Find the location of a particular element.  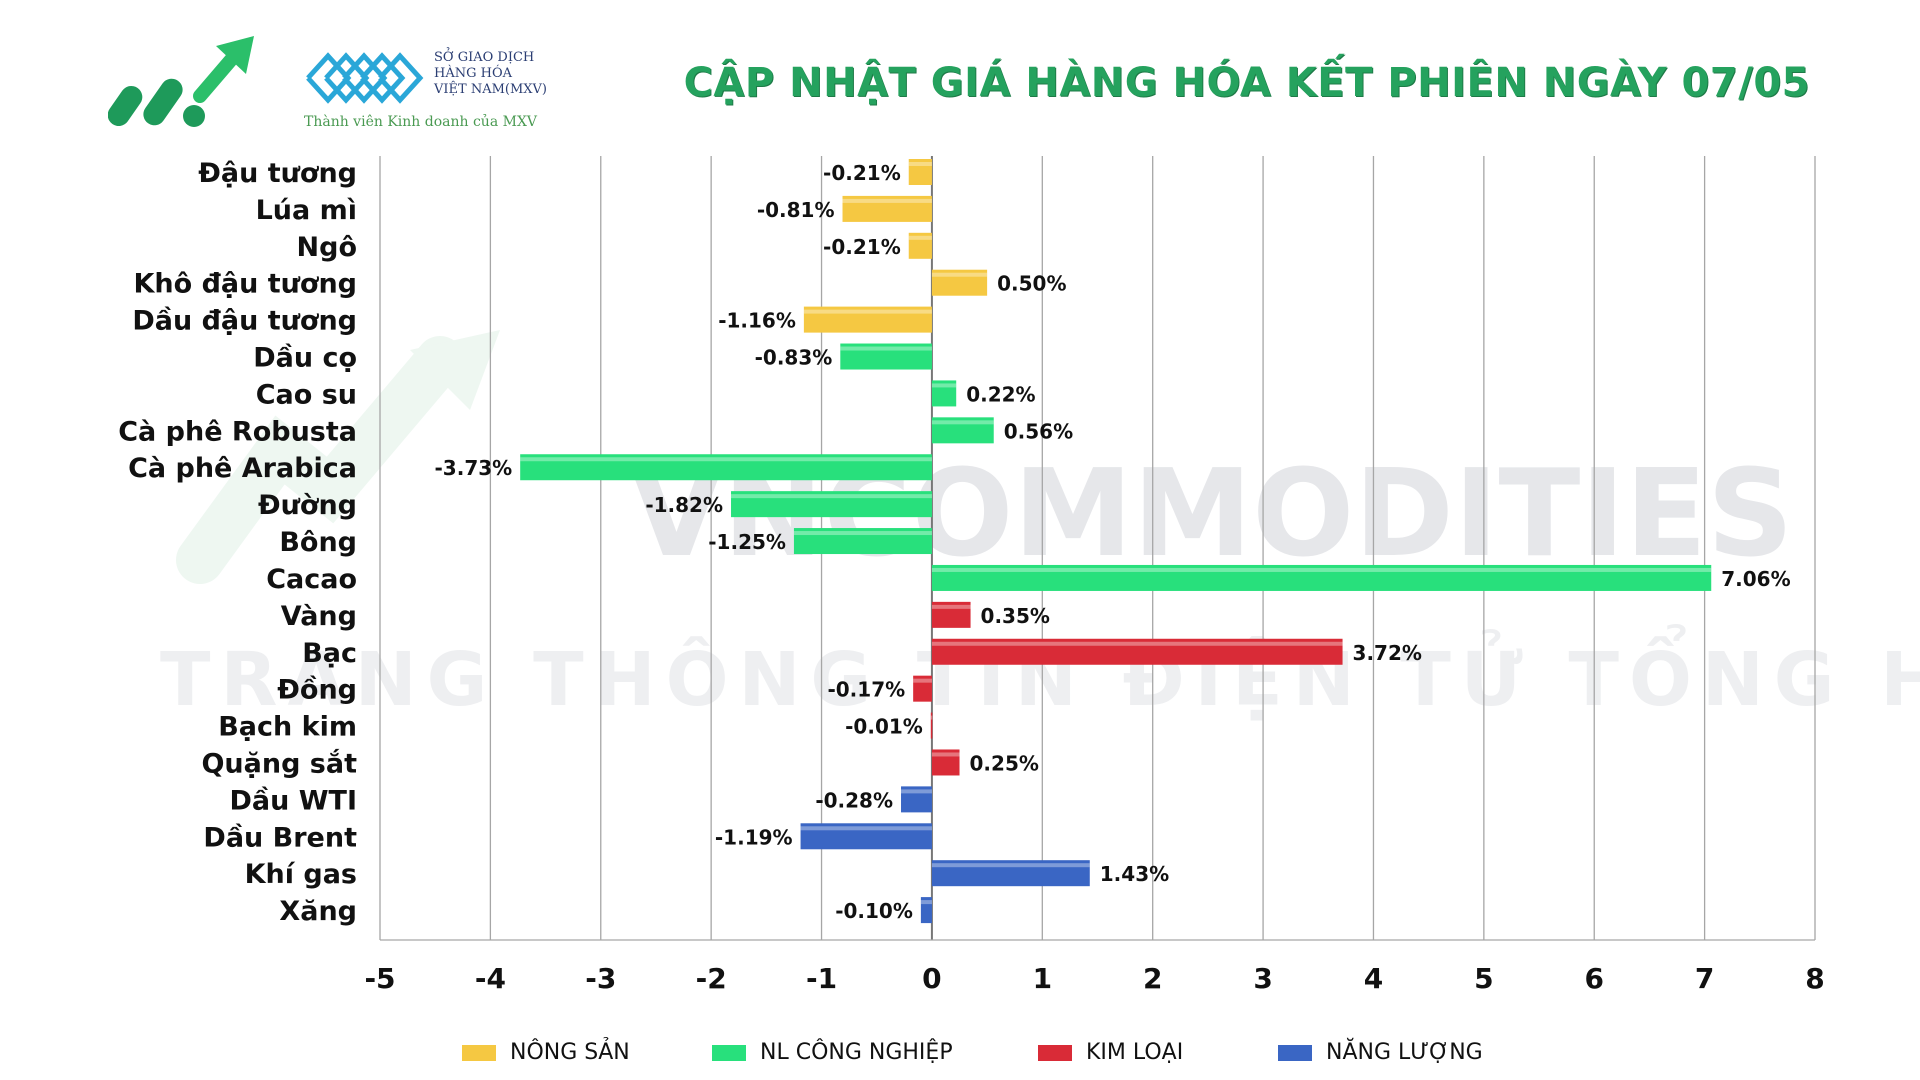

watermark-arrow-icon is located at coordinates (320, 460).